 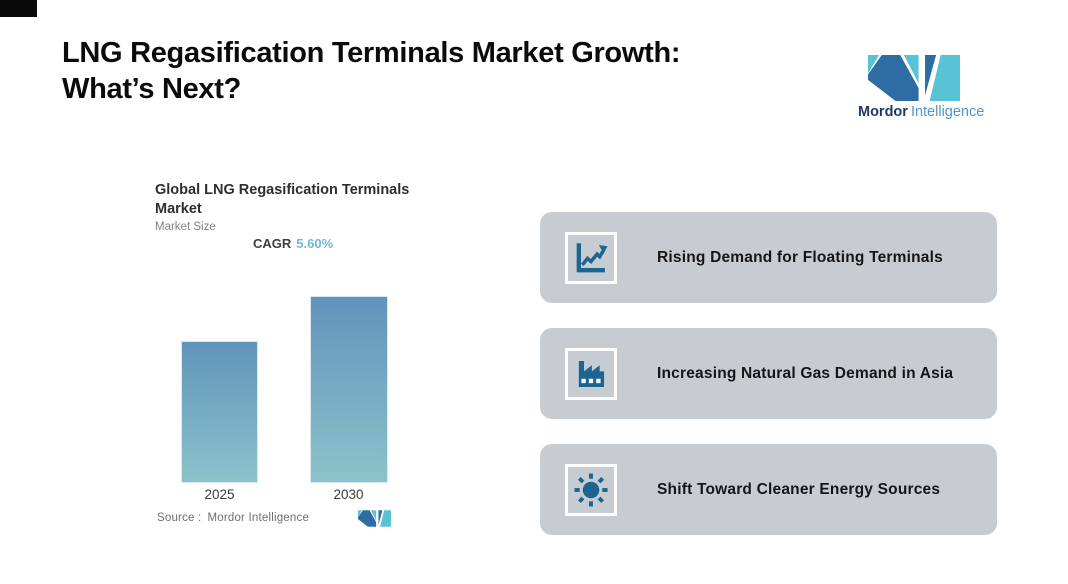 What do you see at coordinates (219, 412) in the screenshot?
I see `bar-2025` at bounding box center [219, 412].